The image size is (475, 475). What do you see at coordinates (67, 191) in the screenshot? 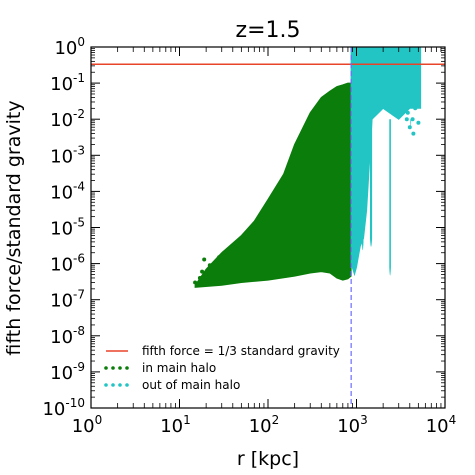
I see `y-tick-label: 10⁻⁴` at bounding box center [67, 191].